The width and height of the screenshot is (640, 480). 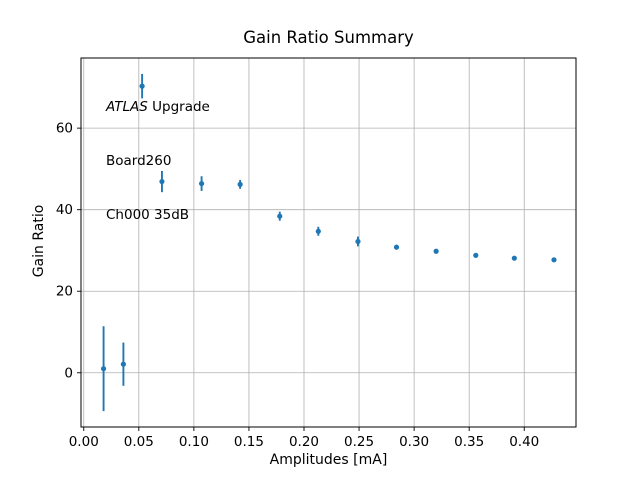 What do you see at coordinates (304, 442) in the screenshot?
I see `x-tick-label: 0.20` at bounding box center [304, 442].